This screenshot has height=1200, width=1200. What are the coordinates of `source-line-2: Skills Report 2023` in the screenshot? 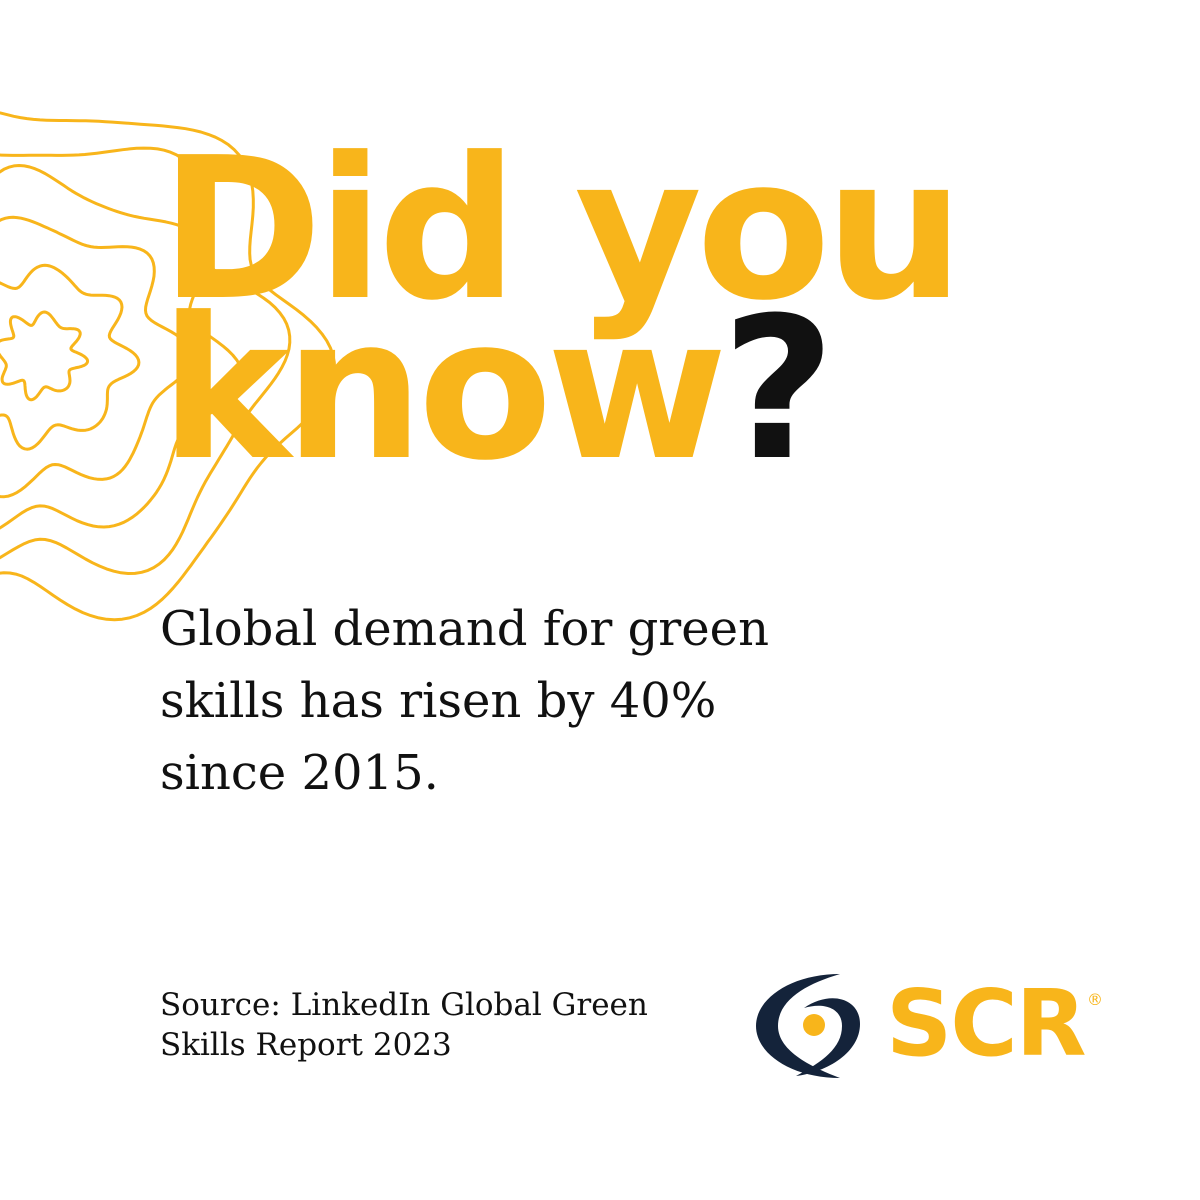 It's located at (306, 1045).